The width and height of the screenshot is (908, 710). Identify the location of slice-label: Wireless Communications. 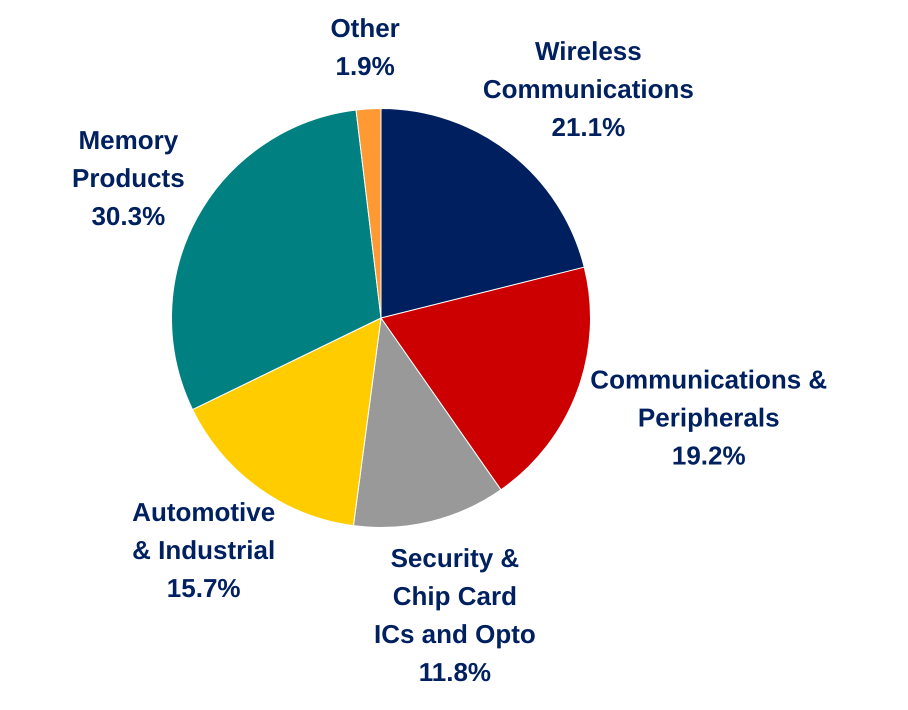
(588, 70).